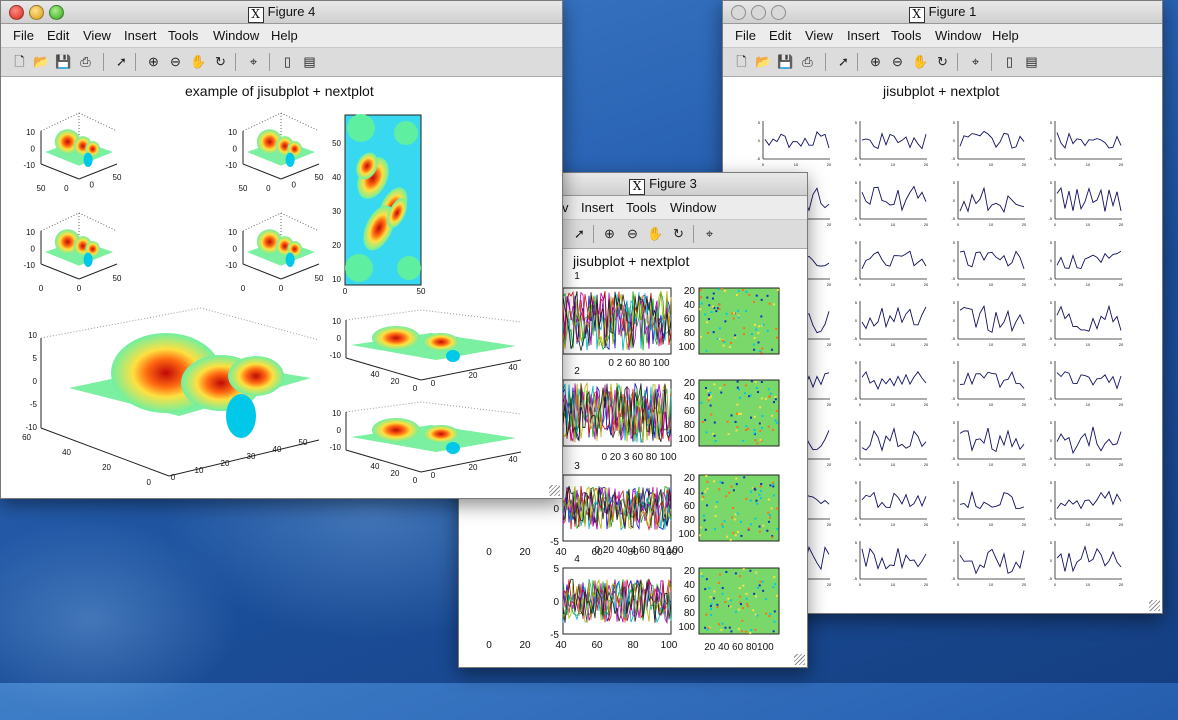 The width and height of the screenshot is (1178, 720). Describe the element at coordinates (941, 91) in the screenshot. I see `plot-title: jisubplot + nextplot` at that location.